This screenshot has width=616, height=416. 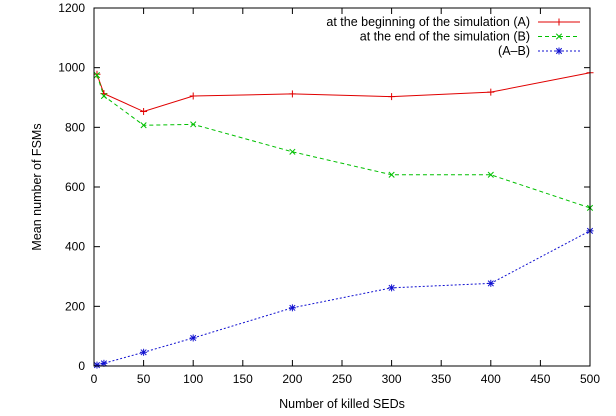 I want to click on y-tick-label: 1000, so click(x=71, y=68).